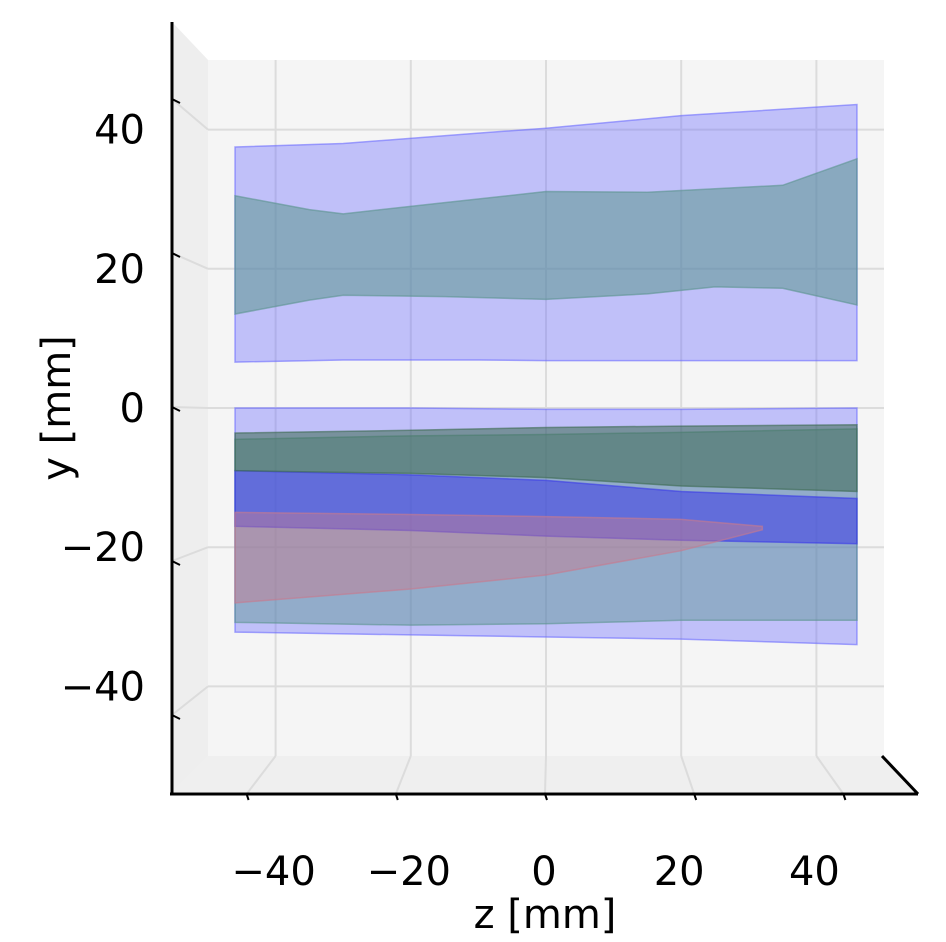 Image resolution: width=946 pixels, height=942 pixels. I want to click on x-tick-label-0: −40, so click(273, 872).